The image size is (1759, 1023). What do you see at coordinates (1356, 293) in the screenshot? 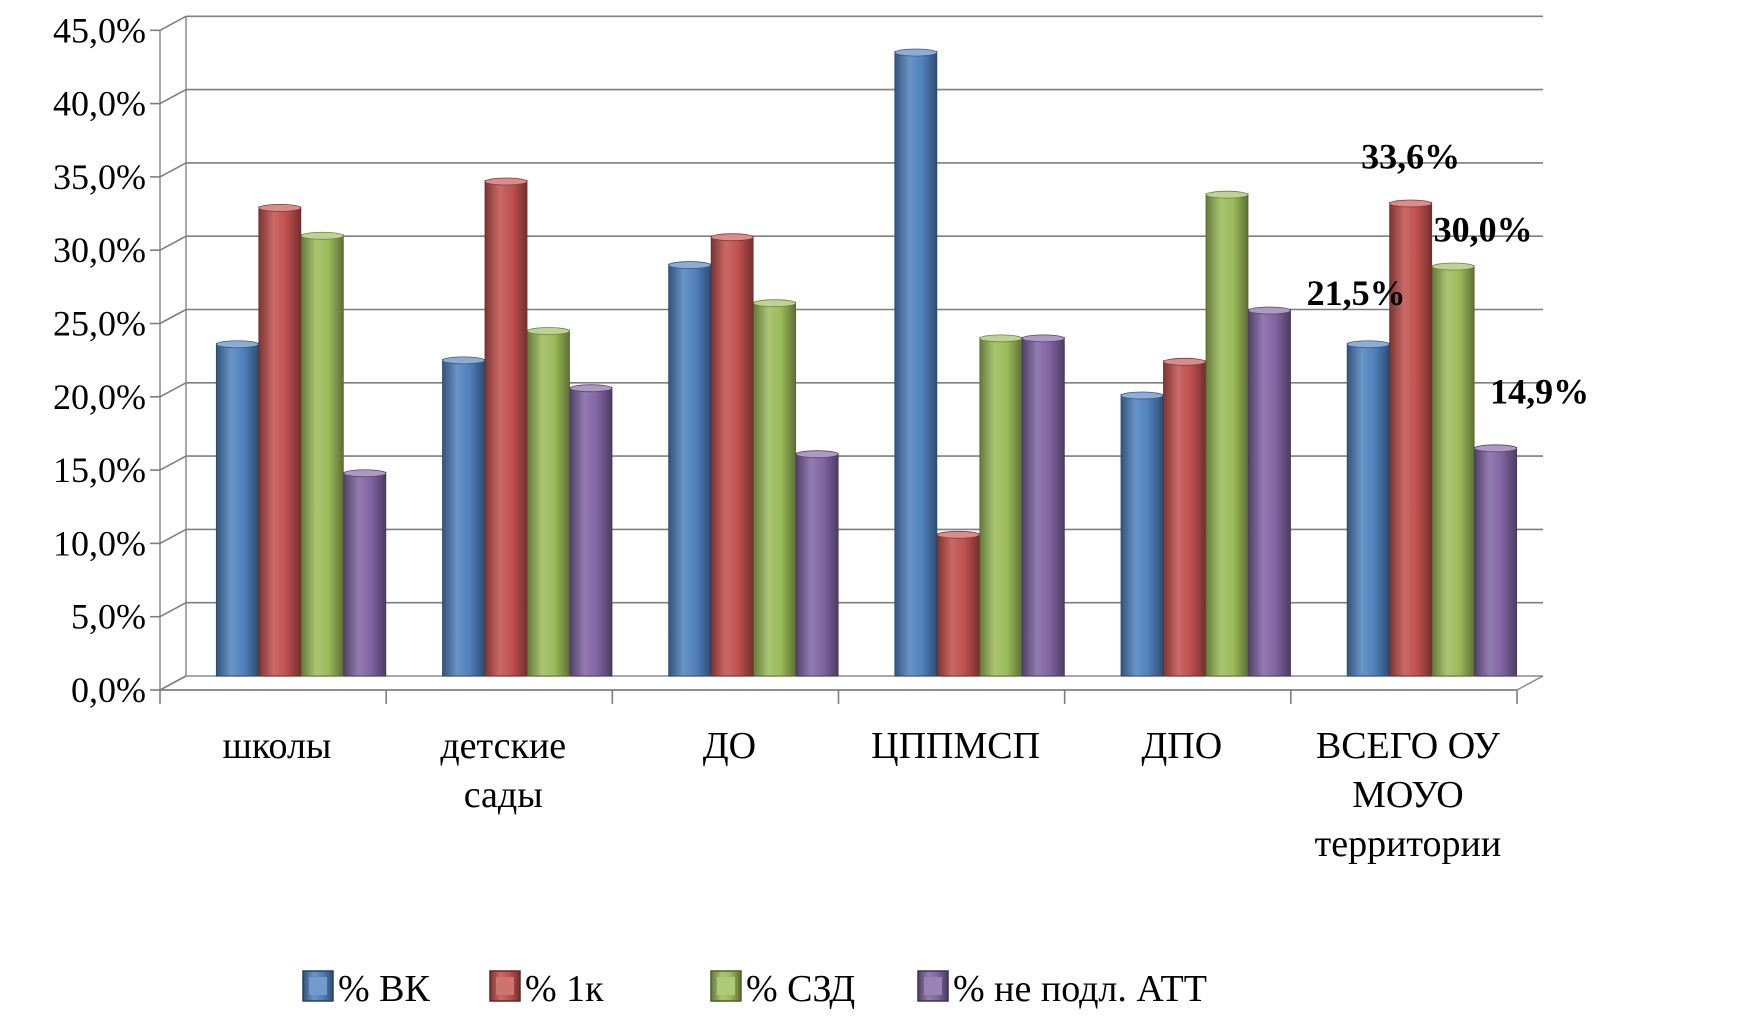
I see `data-label: 21,5%` at bounding box center [1356, 293].